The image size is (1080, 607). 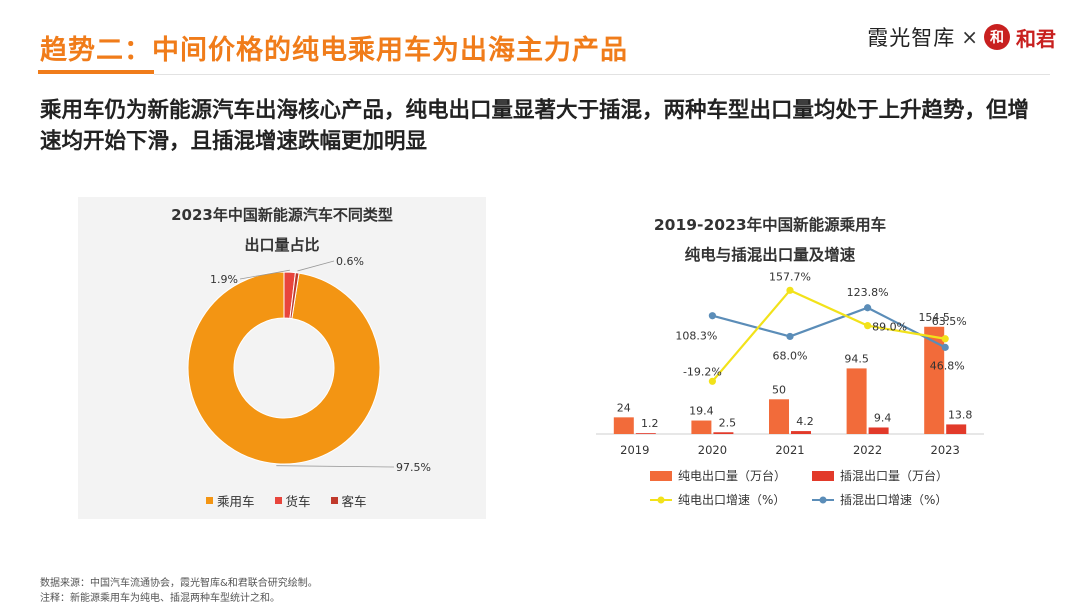 I want to click on point-pure-electric-growth-2022, so click(x=868, y=326).